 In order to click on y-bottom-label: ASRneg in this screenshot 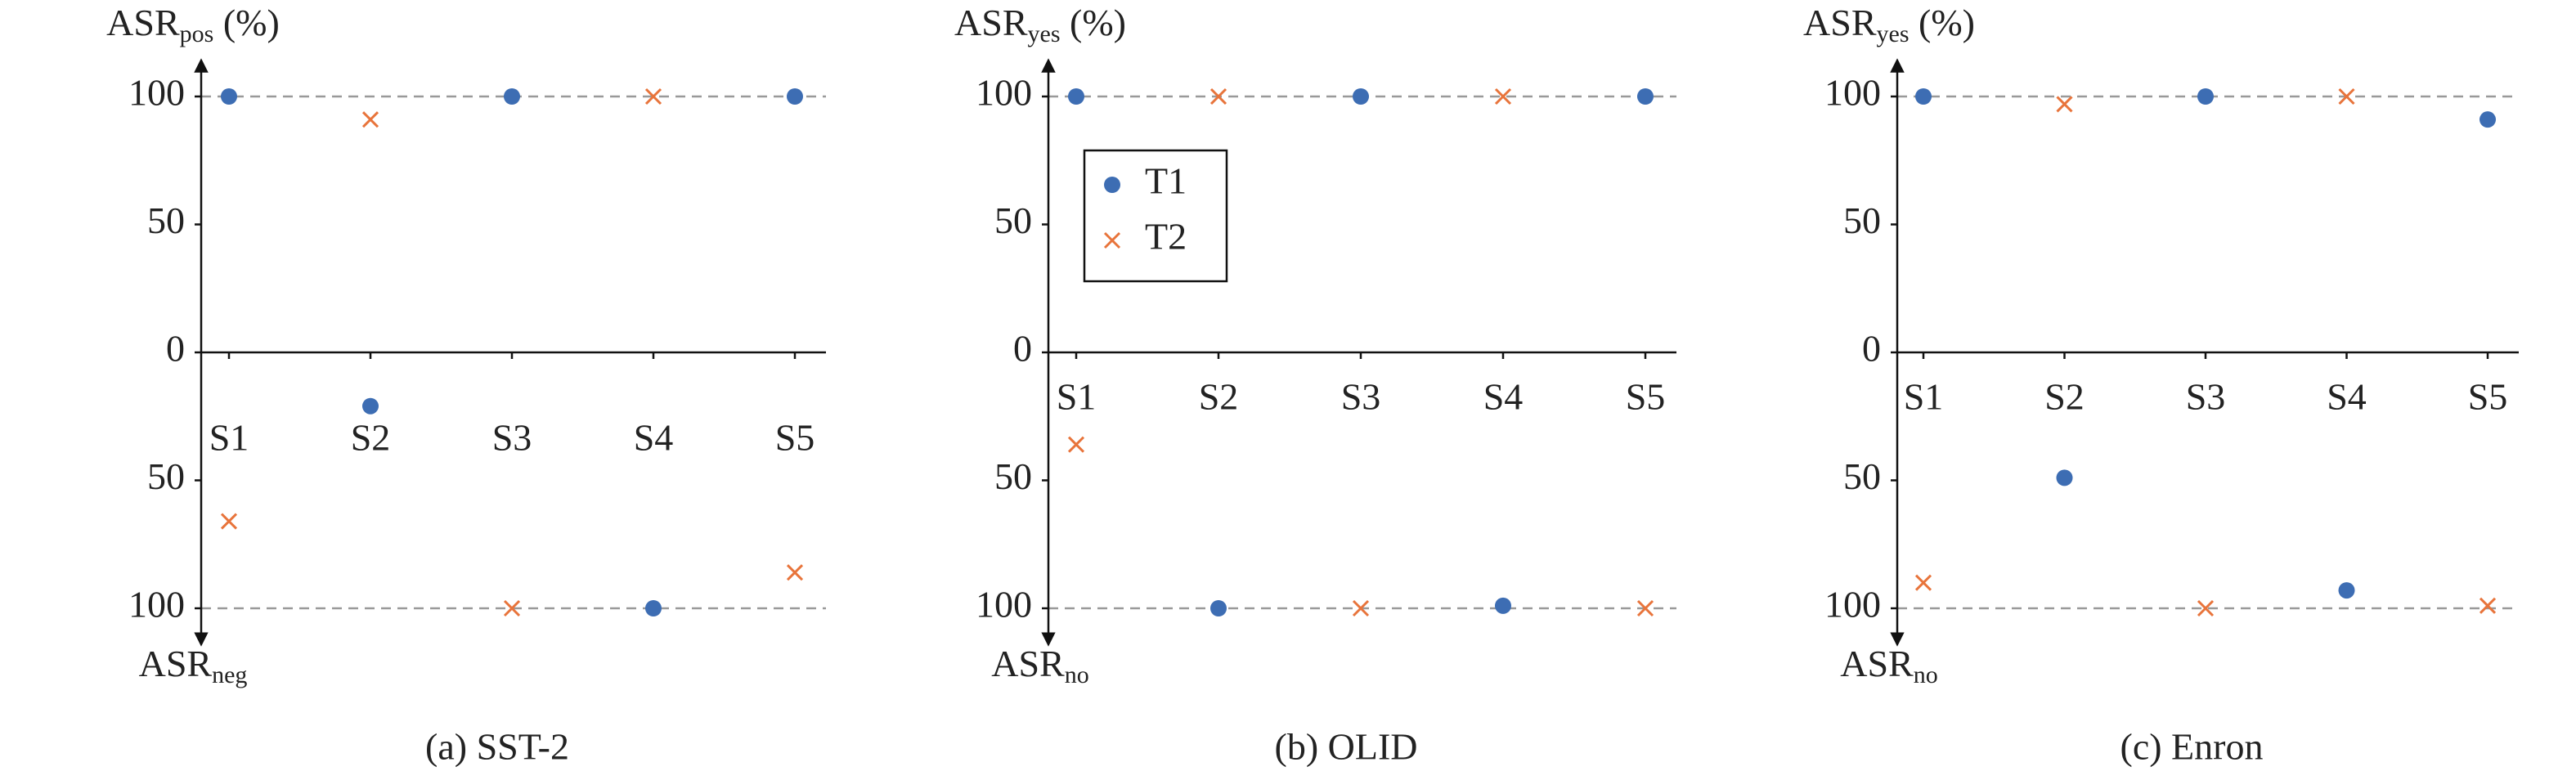, I will do `click(194, 666)`.